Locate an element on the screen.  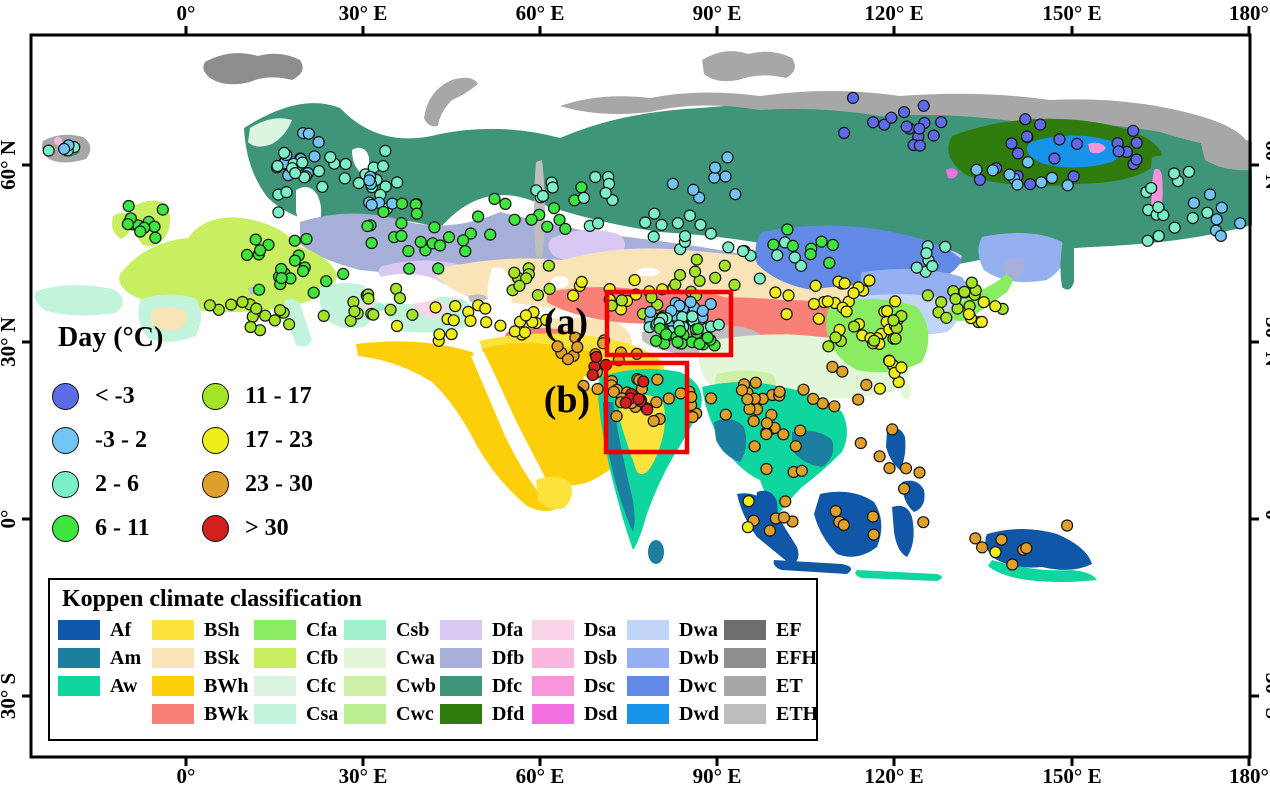
koppen-label-Dfd: Dfd is located at coordinates (508, 714).